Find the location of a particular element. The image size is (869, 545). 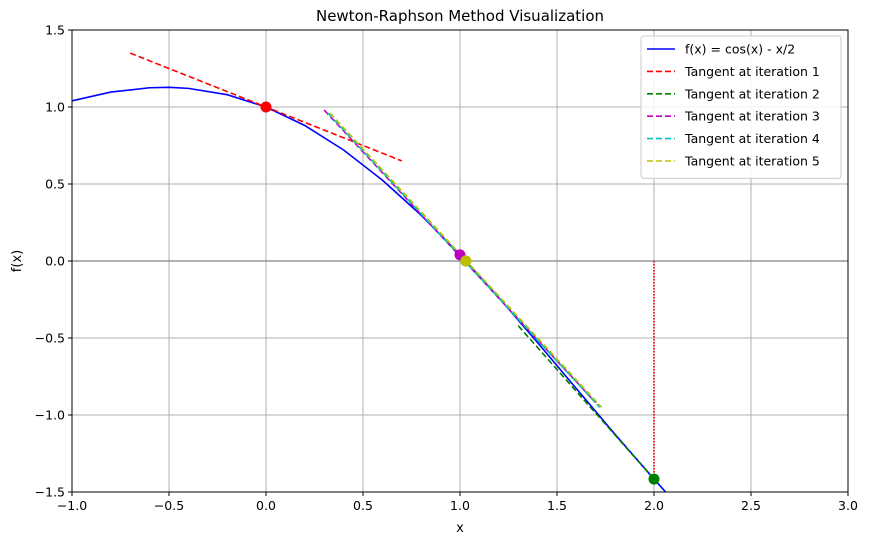

legend-box is located at coordinates (741, 107).